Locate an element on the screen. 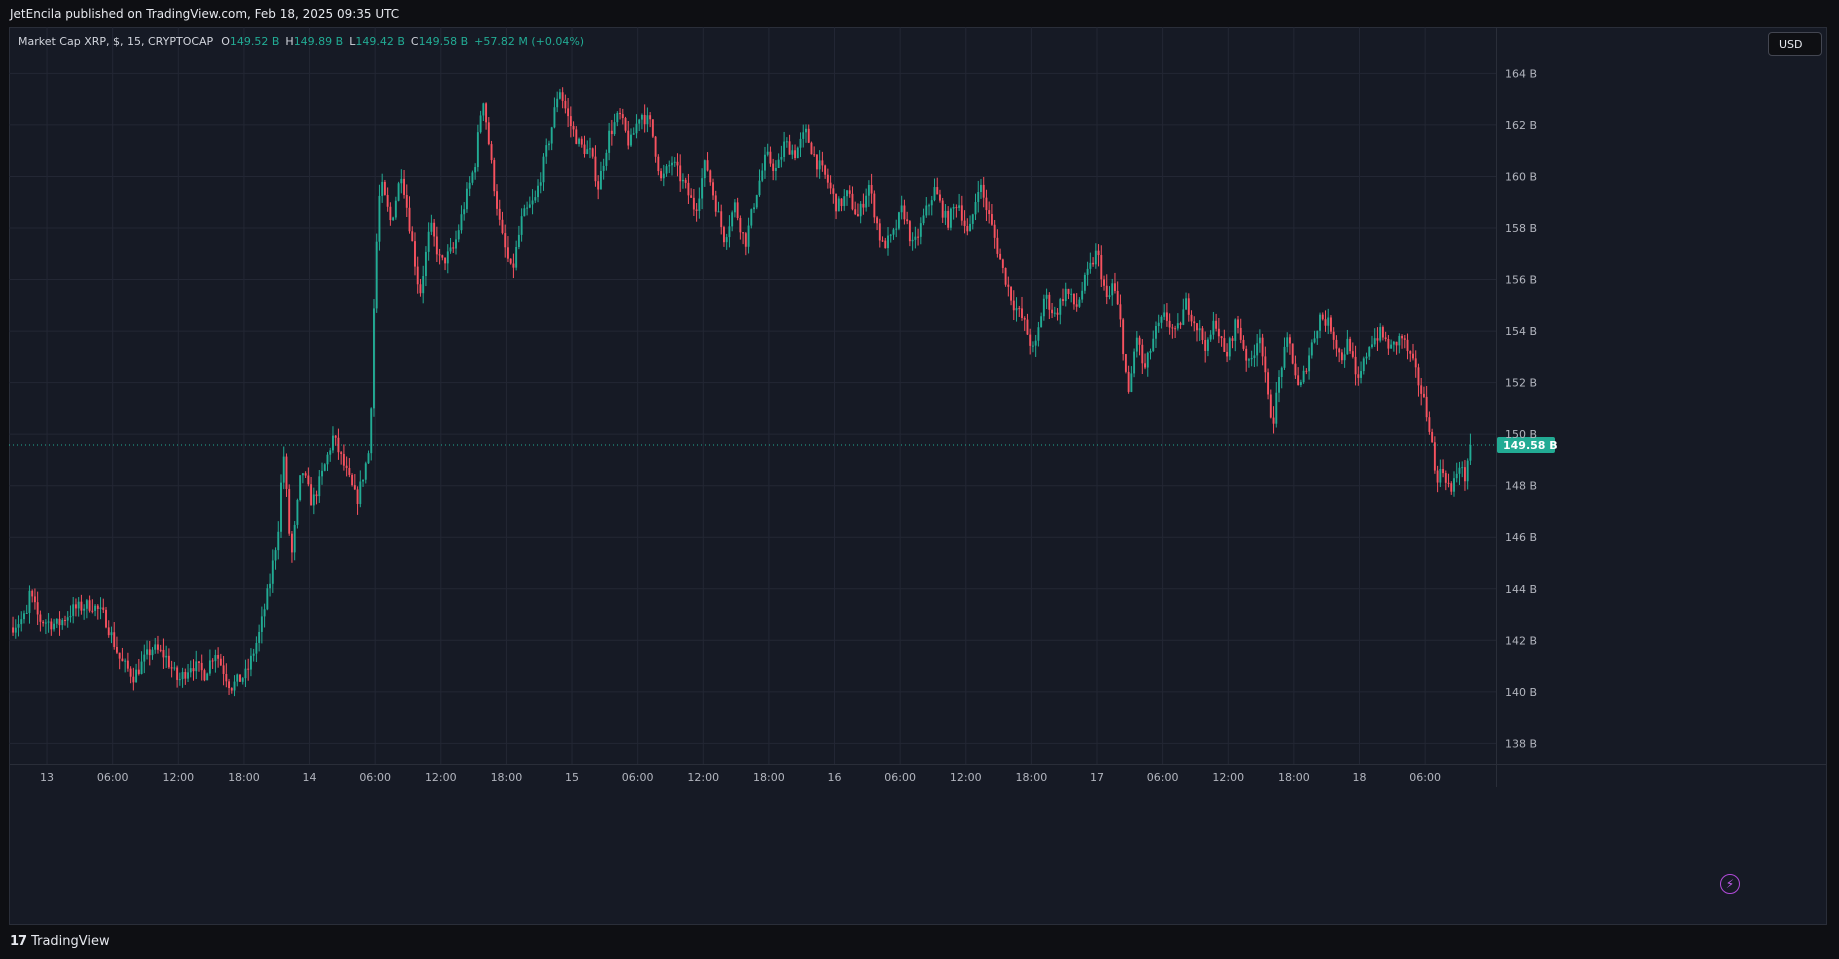  y-tick-label: 160 B is located at coordinates (1521, 176).